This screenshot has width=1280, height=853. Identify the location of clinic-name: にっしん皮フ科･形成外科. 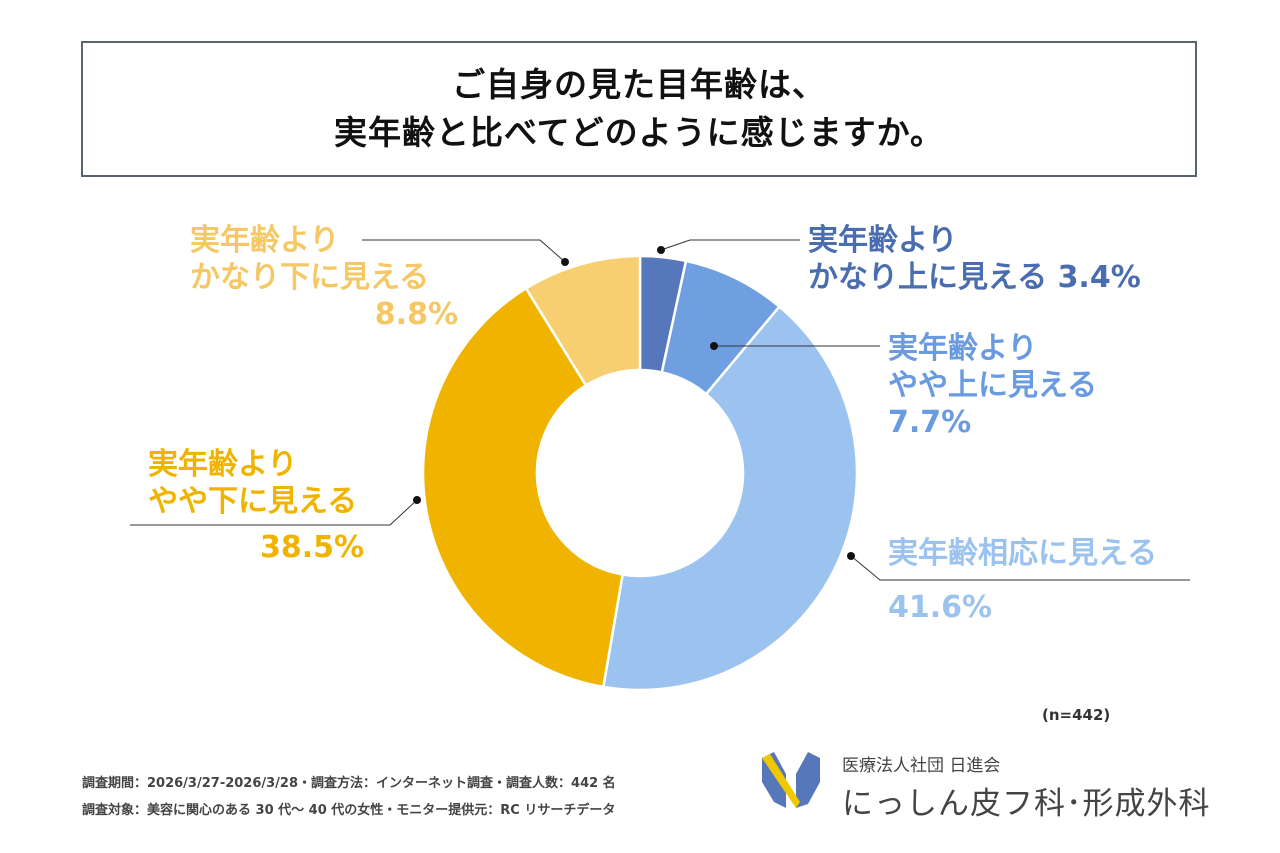
(1026, 804).